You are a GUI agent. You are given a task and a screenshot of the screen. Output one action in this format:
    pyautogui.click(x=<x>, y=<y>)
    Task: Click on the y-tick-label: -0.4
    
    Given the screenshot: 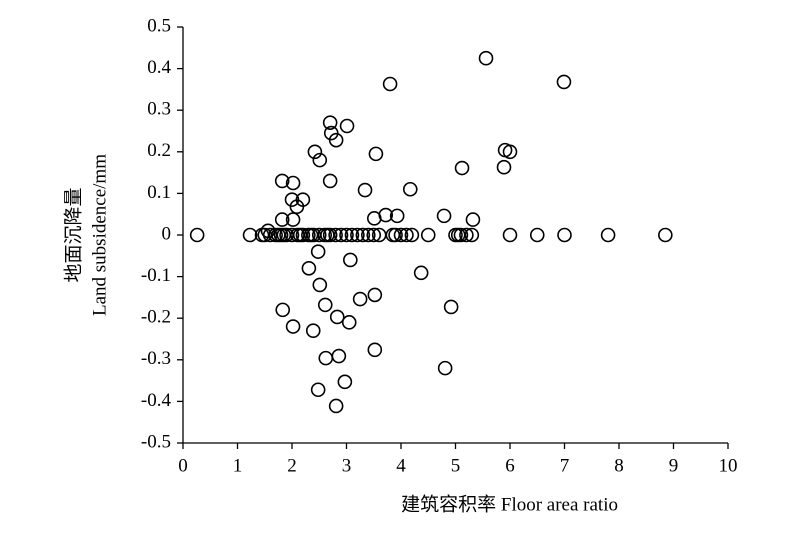 What is the action you would take?
    pyautogui.click(x=156, y=400)
    